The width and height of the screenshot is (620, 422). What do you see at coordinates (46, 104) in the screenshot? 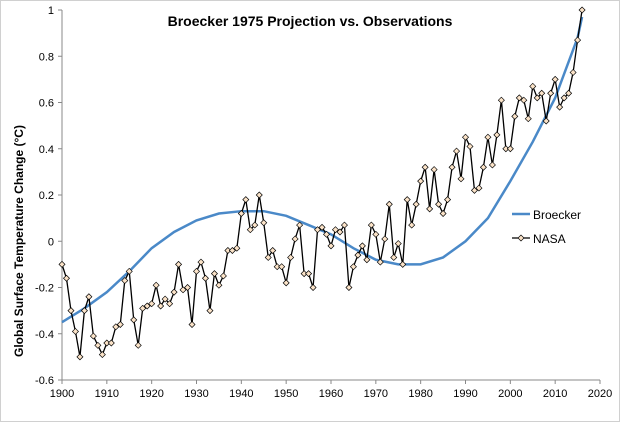
I see `y-tick-label: 0.6` at bounding box center [46, 104].